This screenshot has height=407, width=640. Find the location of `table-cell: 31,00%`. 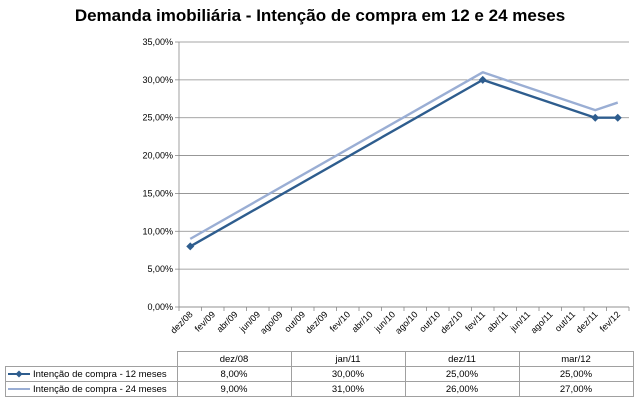

table-cell: 31,00% is located at coordinates (348, 389).